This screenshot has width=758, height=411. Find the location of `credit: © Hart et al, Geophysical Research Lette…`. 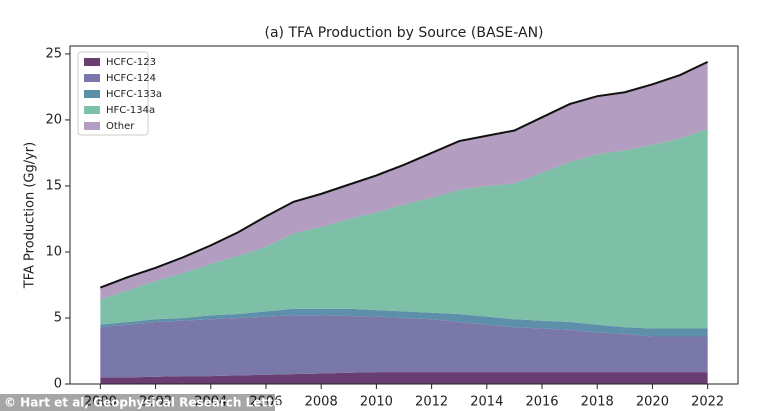

credit: © Hart et al, Geophysical Research Lette… is located at coordinates (149, 403).